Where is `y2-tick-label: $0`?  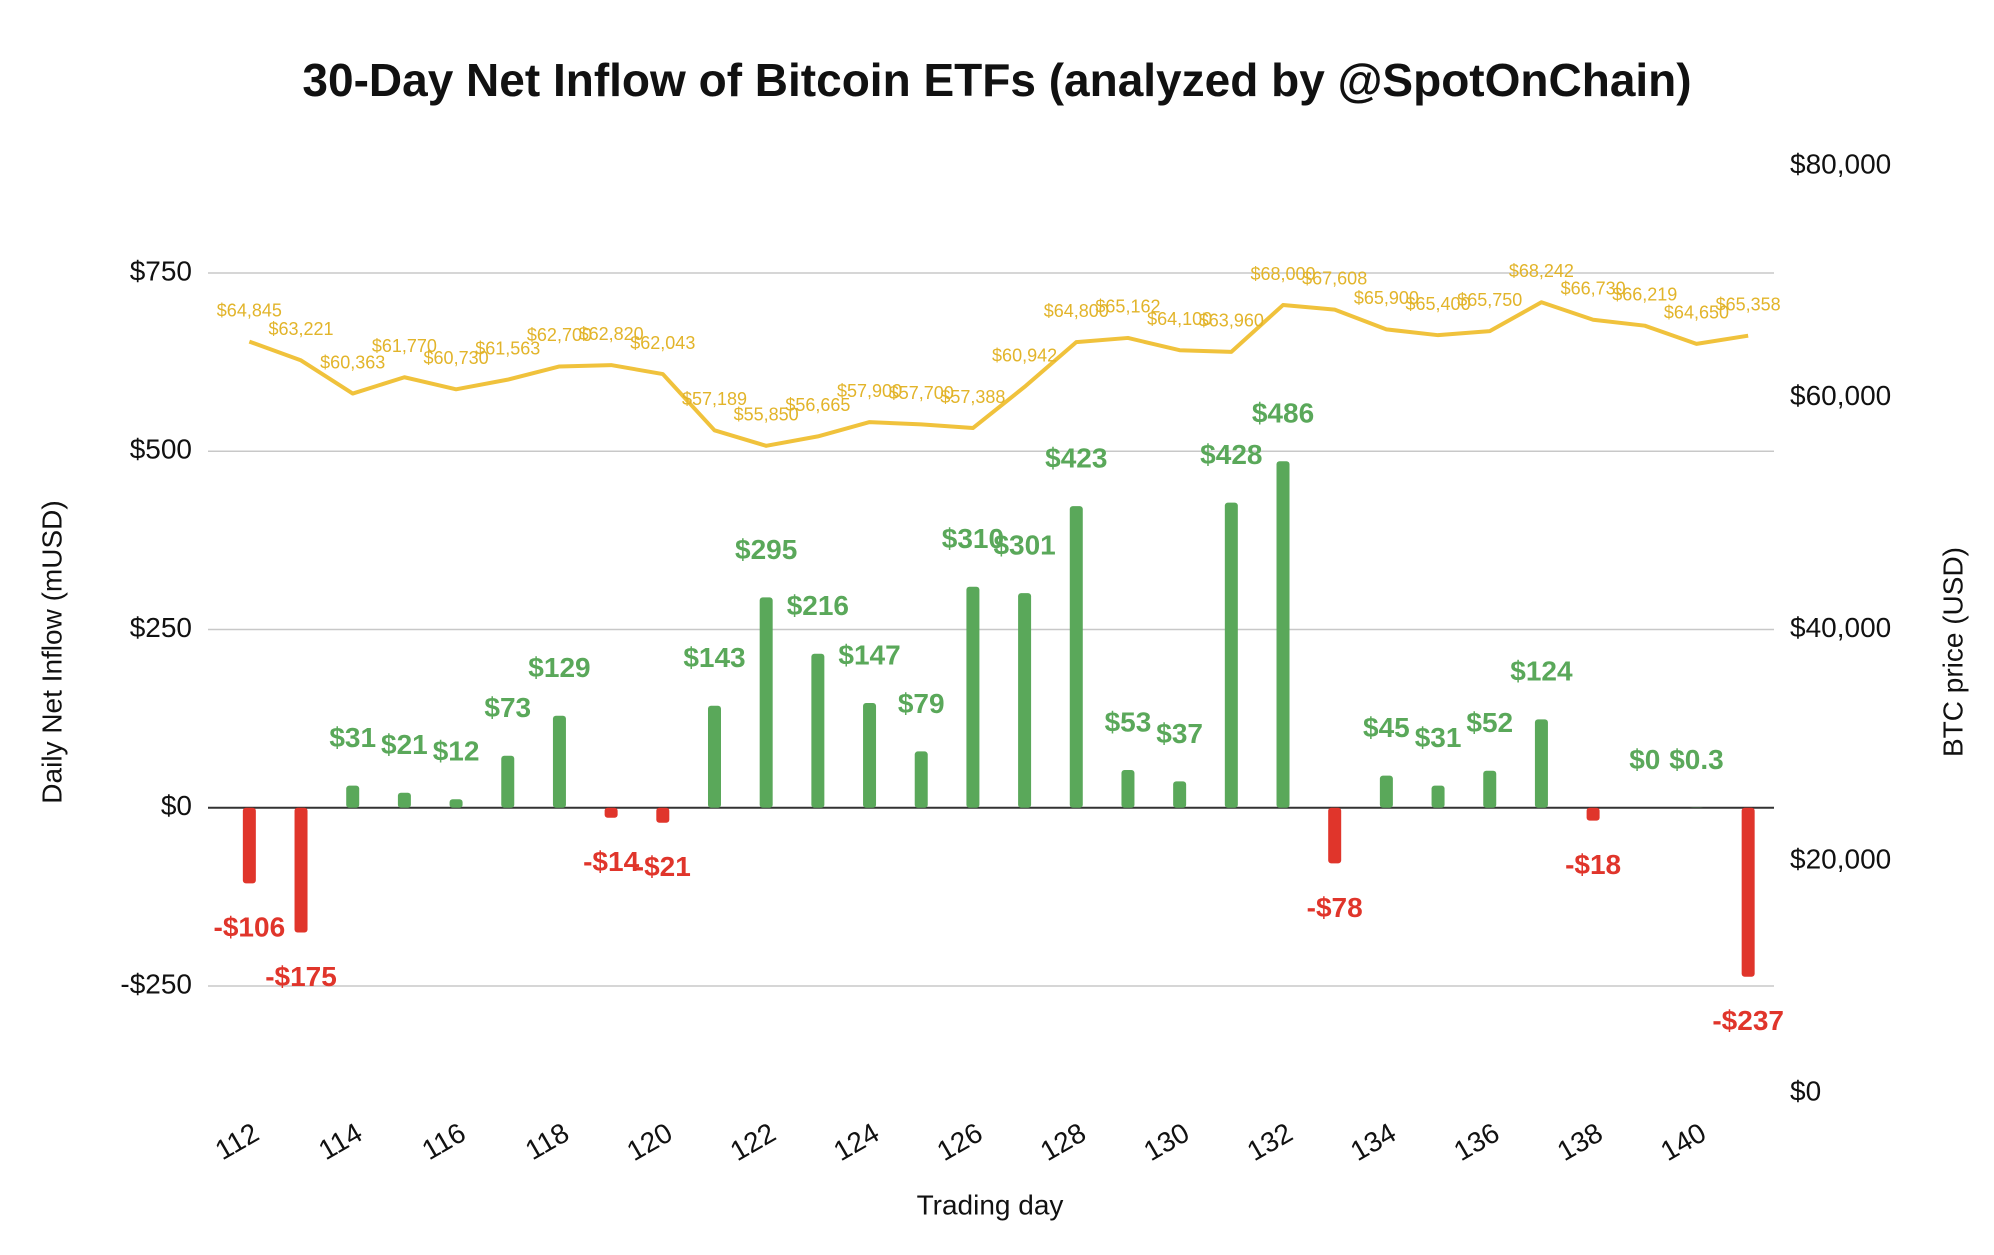 y2-tick-label: $0 is located at coordinates (1805, 1090).